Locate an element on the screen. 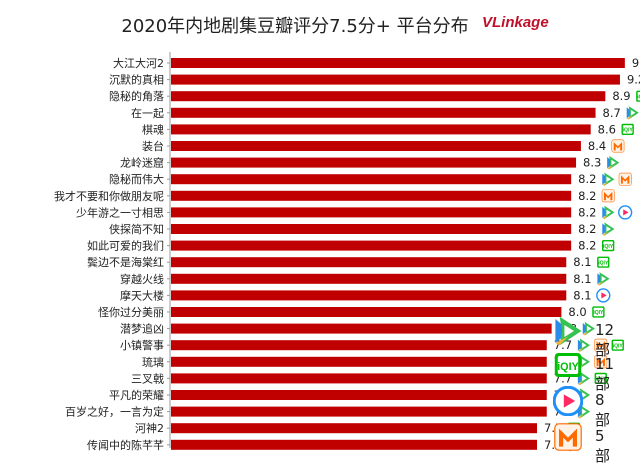 The image size is (640, 471). vlinkage-logo: VLinkage is located at coordinates (515, 22).